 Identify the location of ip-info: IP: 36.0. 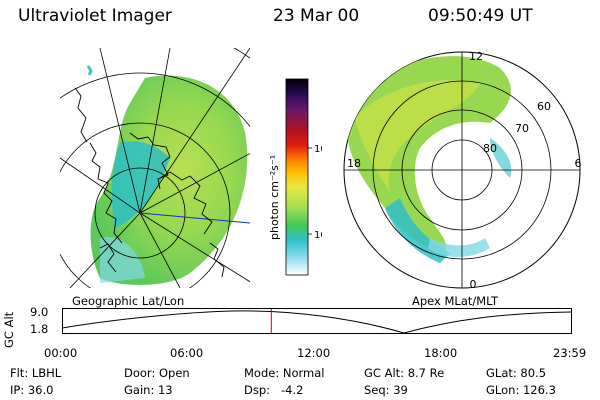
(32, 390).